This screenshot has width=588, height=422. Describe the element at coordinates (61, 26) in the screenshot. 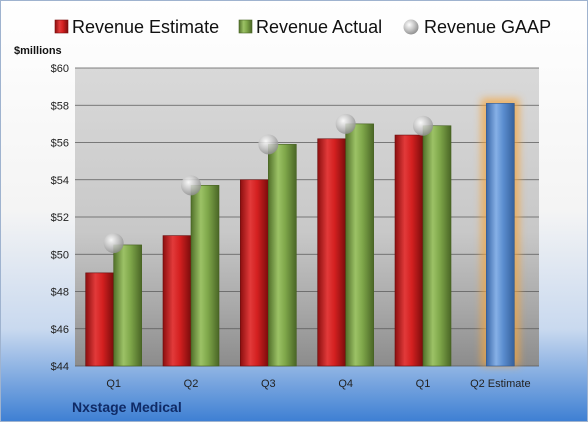

I see `legend-swatch-estimate` at that location.